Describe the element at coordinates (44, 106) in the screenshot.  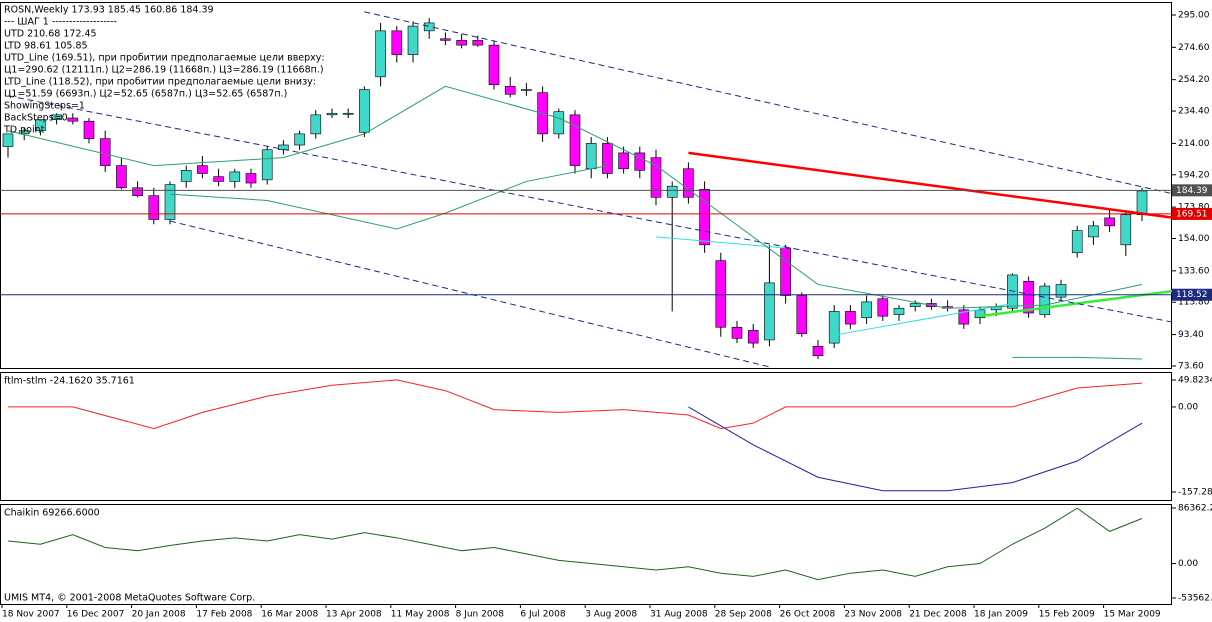
I see `info-line: ShowingSteps=1` at that location.